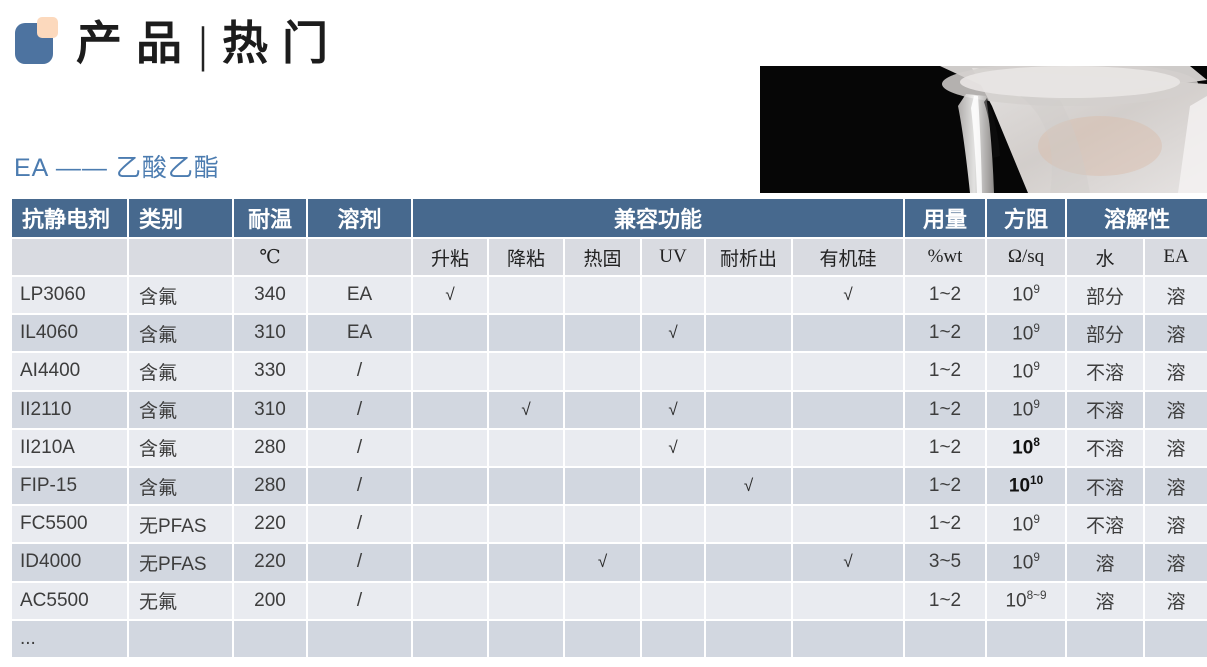  Describe the element at coordinates (1036, 595) in the screenshot. I see `resistance-exponent: 8~9` at that location.